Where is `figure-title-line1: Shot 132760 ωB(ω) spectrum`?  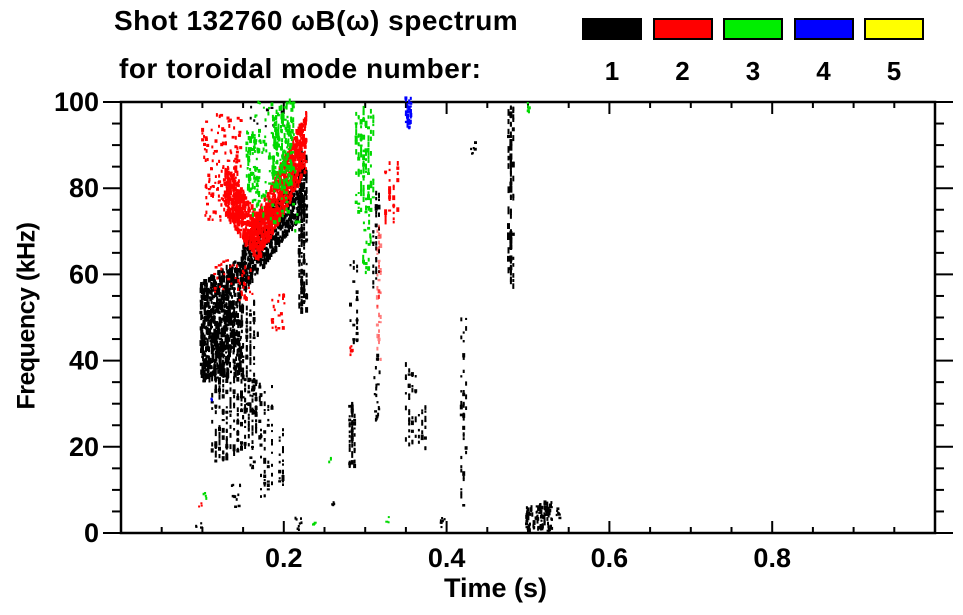 figure-title-line1: Shot 132760 ωB(ω) spectrum is located at coordinates (316, 20).